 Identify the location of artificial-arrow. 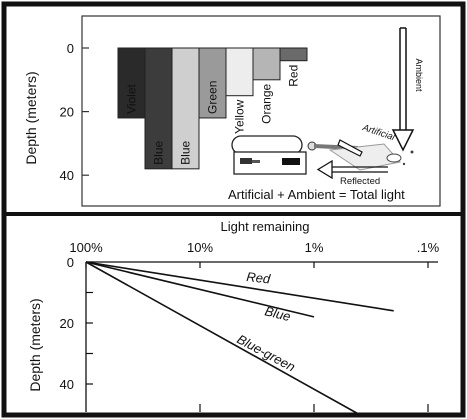
(350, 148).